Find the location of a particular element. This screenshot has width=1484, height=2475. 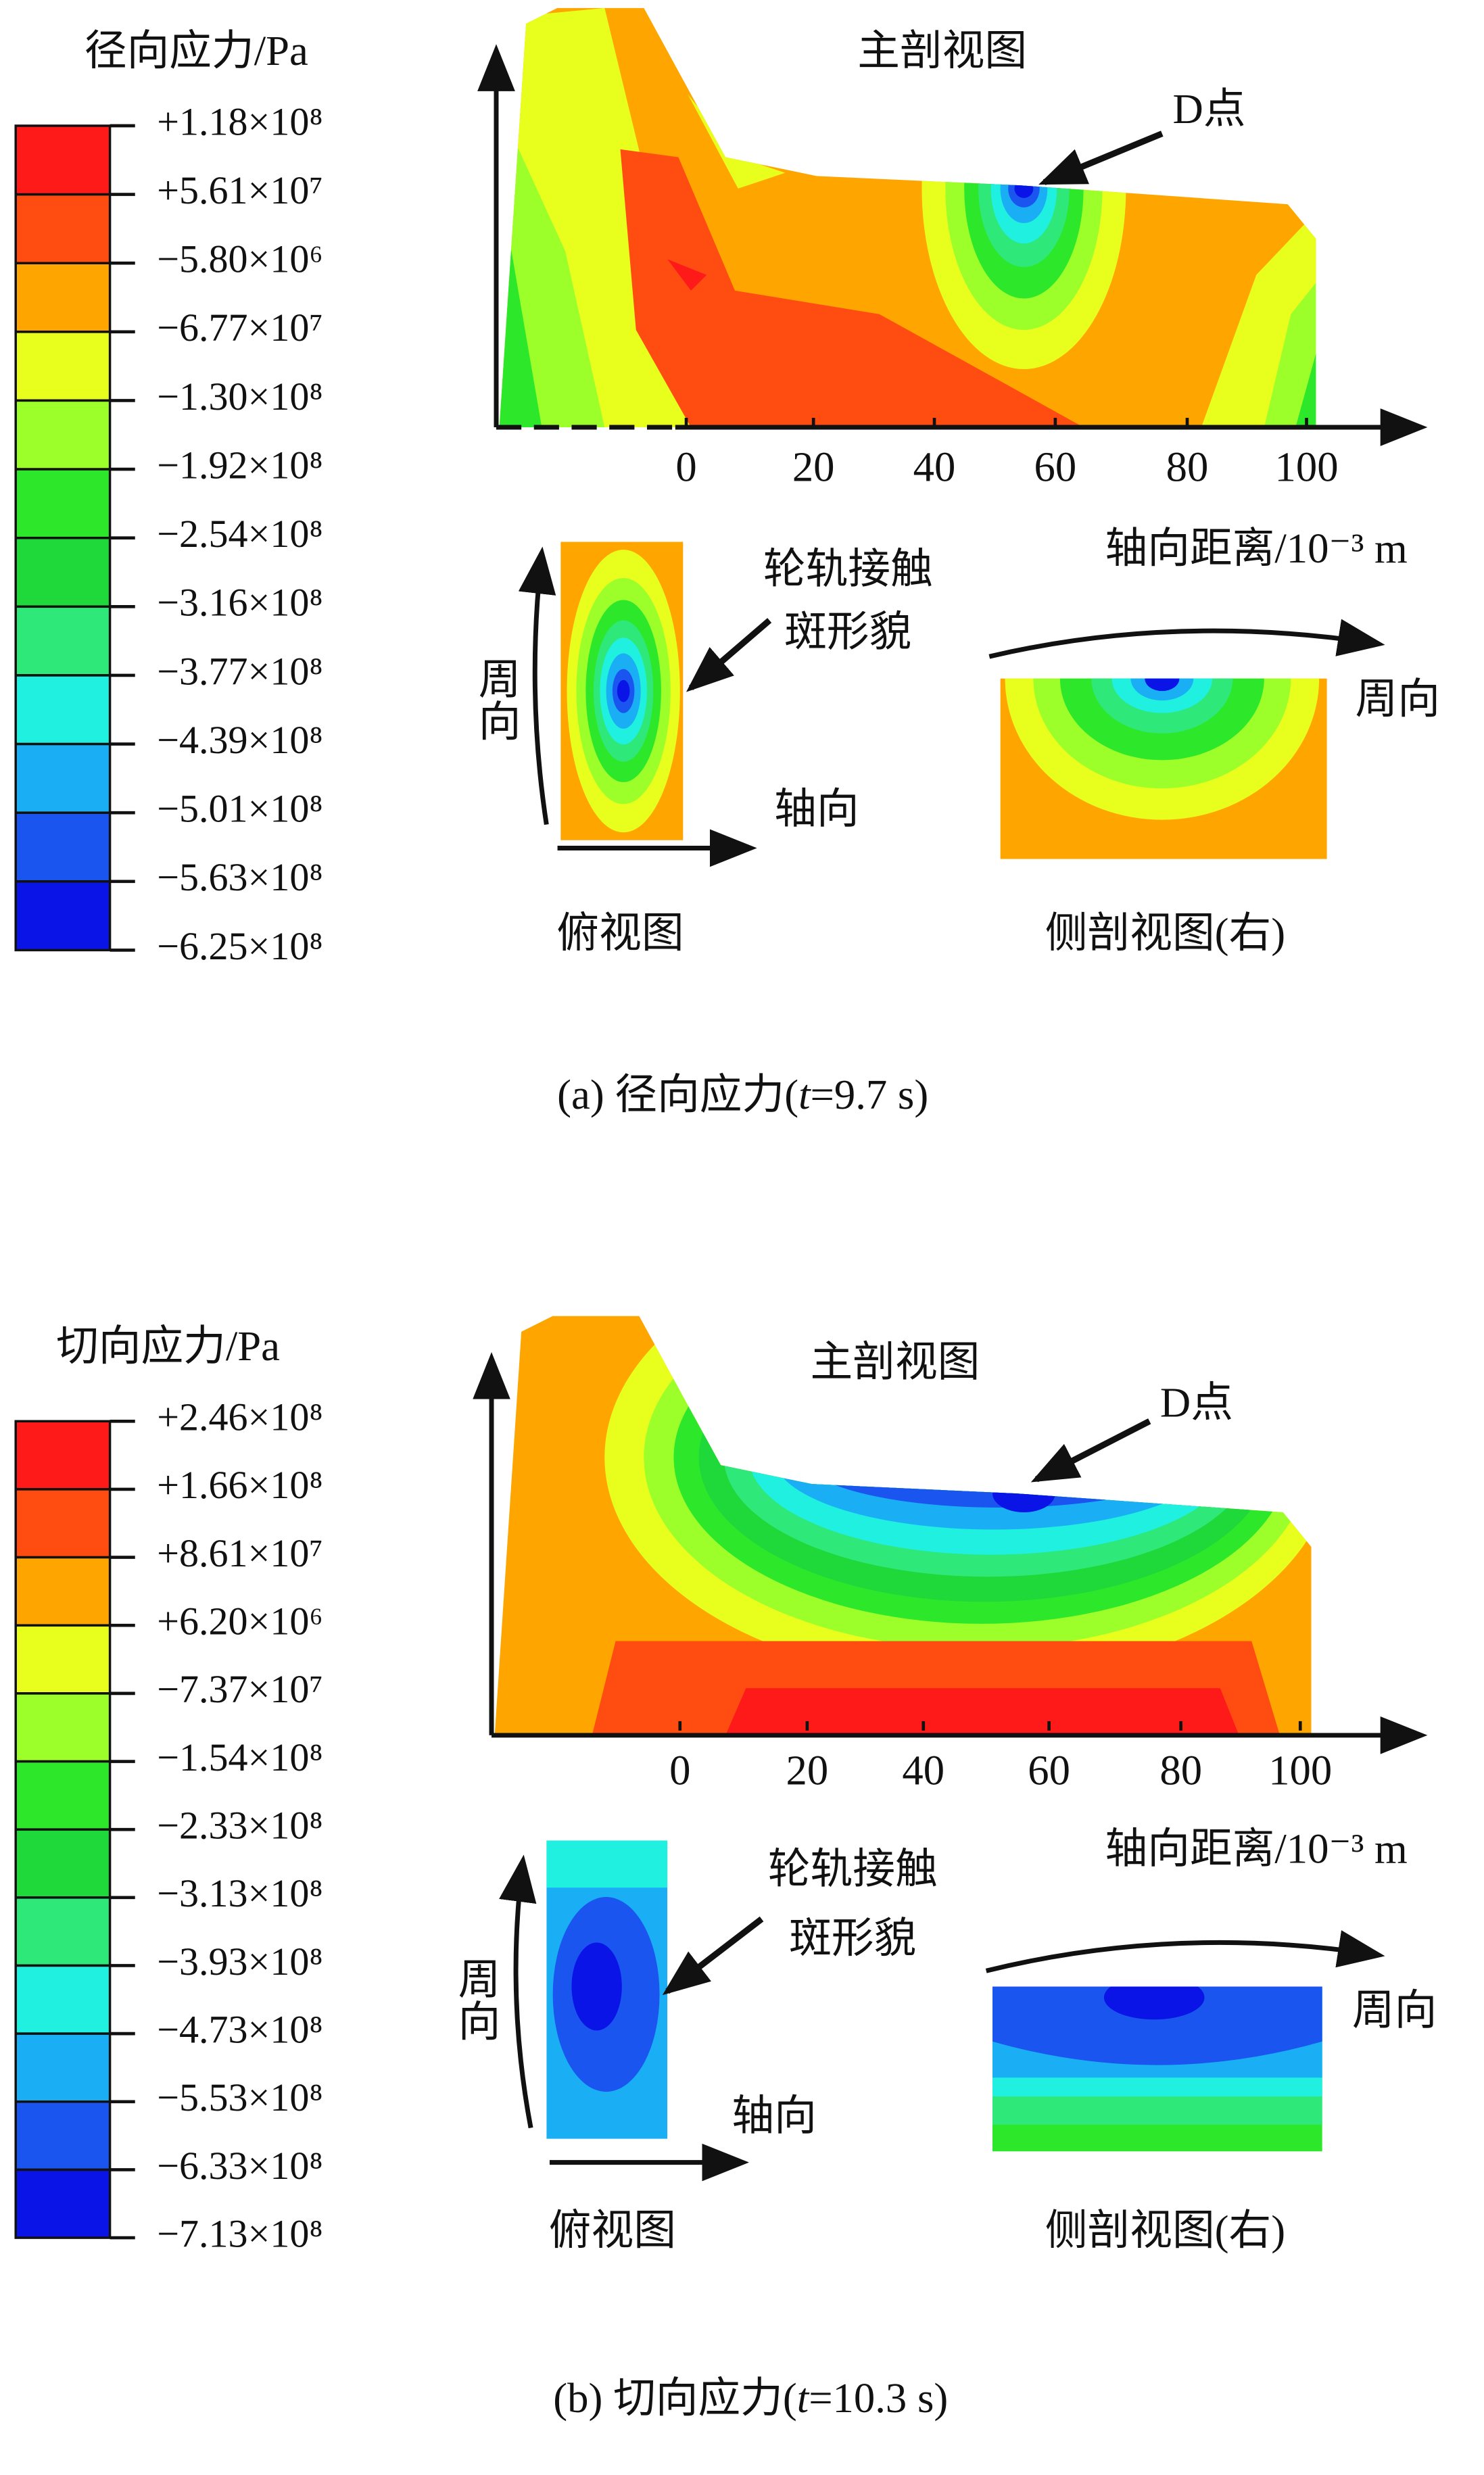

colorbar-label: −2.54×10⁸ is located at coordinates (240, 534).